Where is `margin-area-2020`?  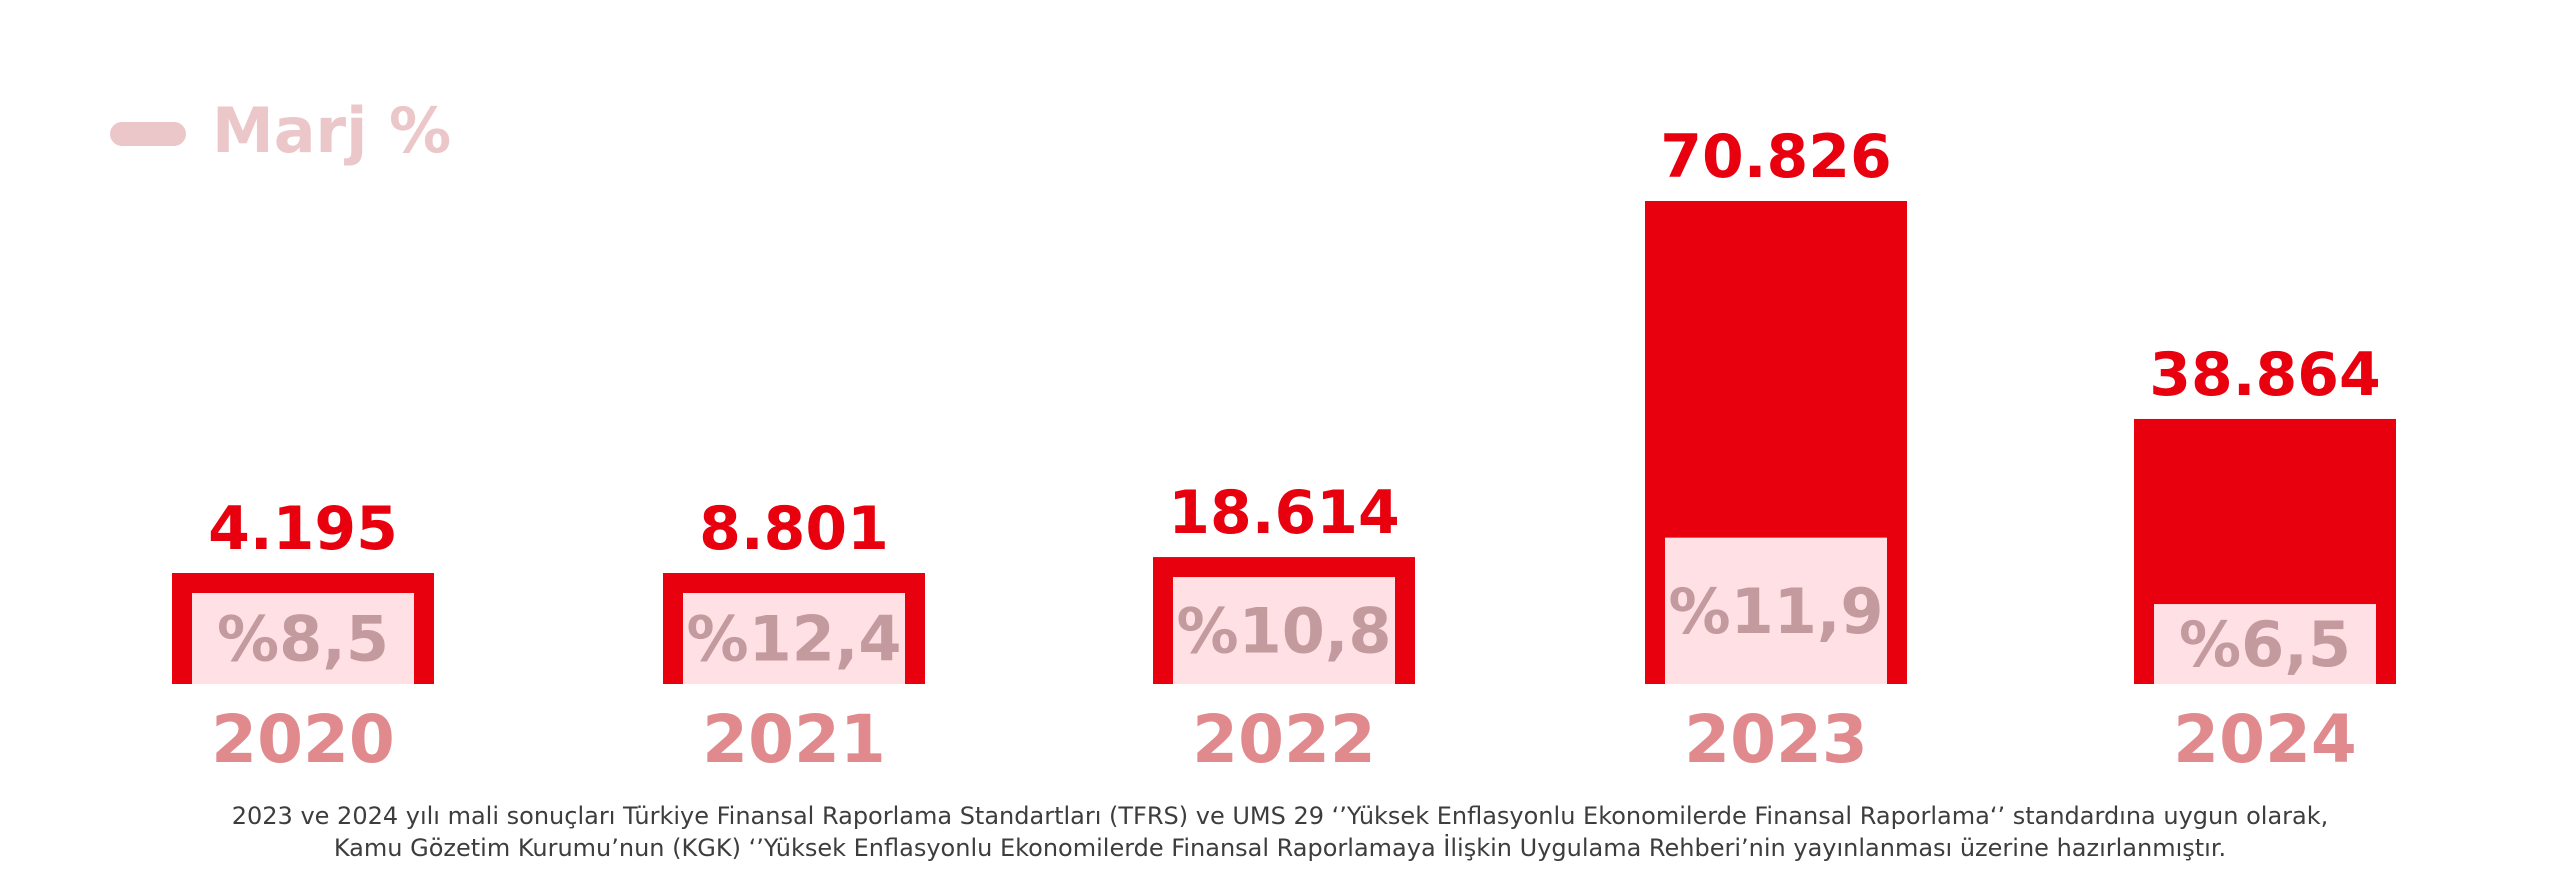
margin-area-2020 is located at coordinates (303, 638).